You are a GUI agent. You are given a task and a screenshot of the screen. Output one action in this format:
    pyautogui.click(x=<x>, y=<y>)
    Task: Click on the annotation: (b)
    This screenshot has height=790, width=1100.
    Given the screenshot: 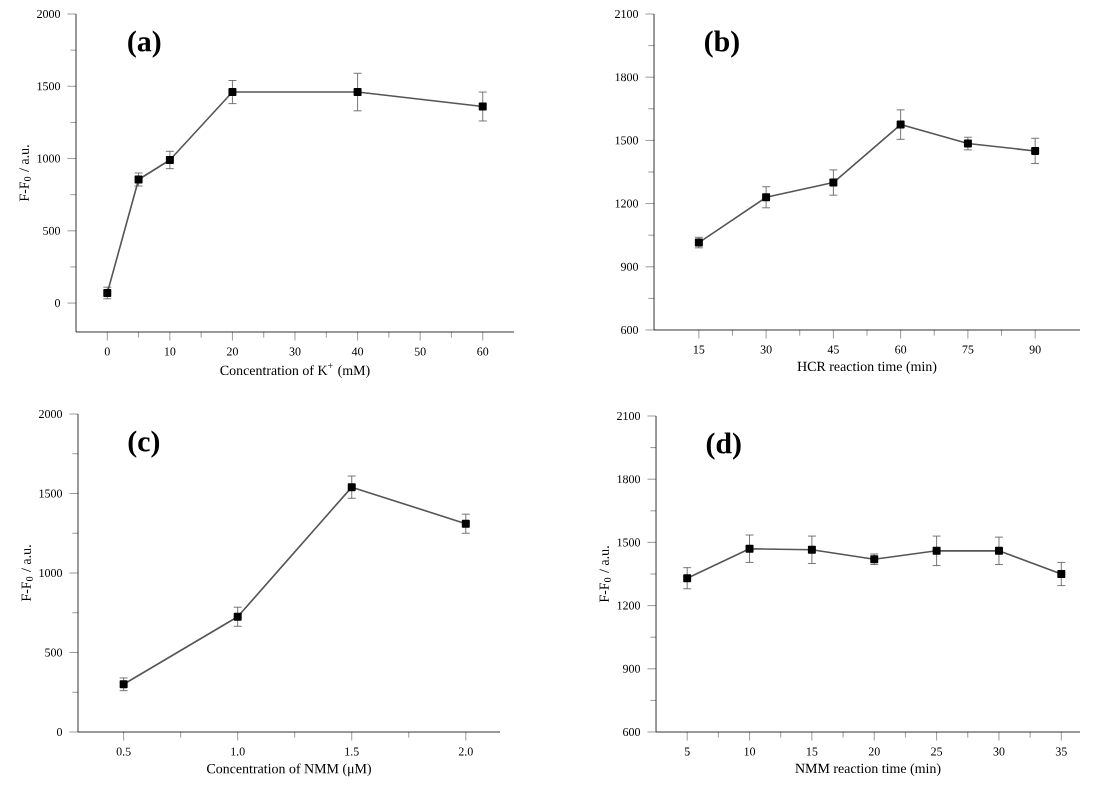 What is the action you would take?
    pyautogui.click(x=721, y=44)
    